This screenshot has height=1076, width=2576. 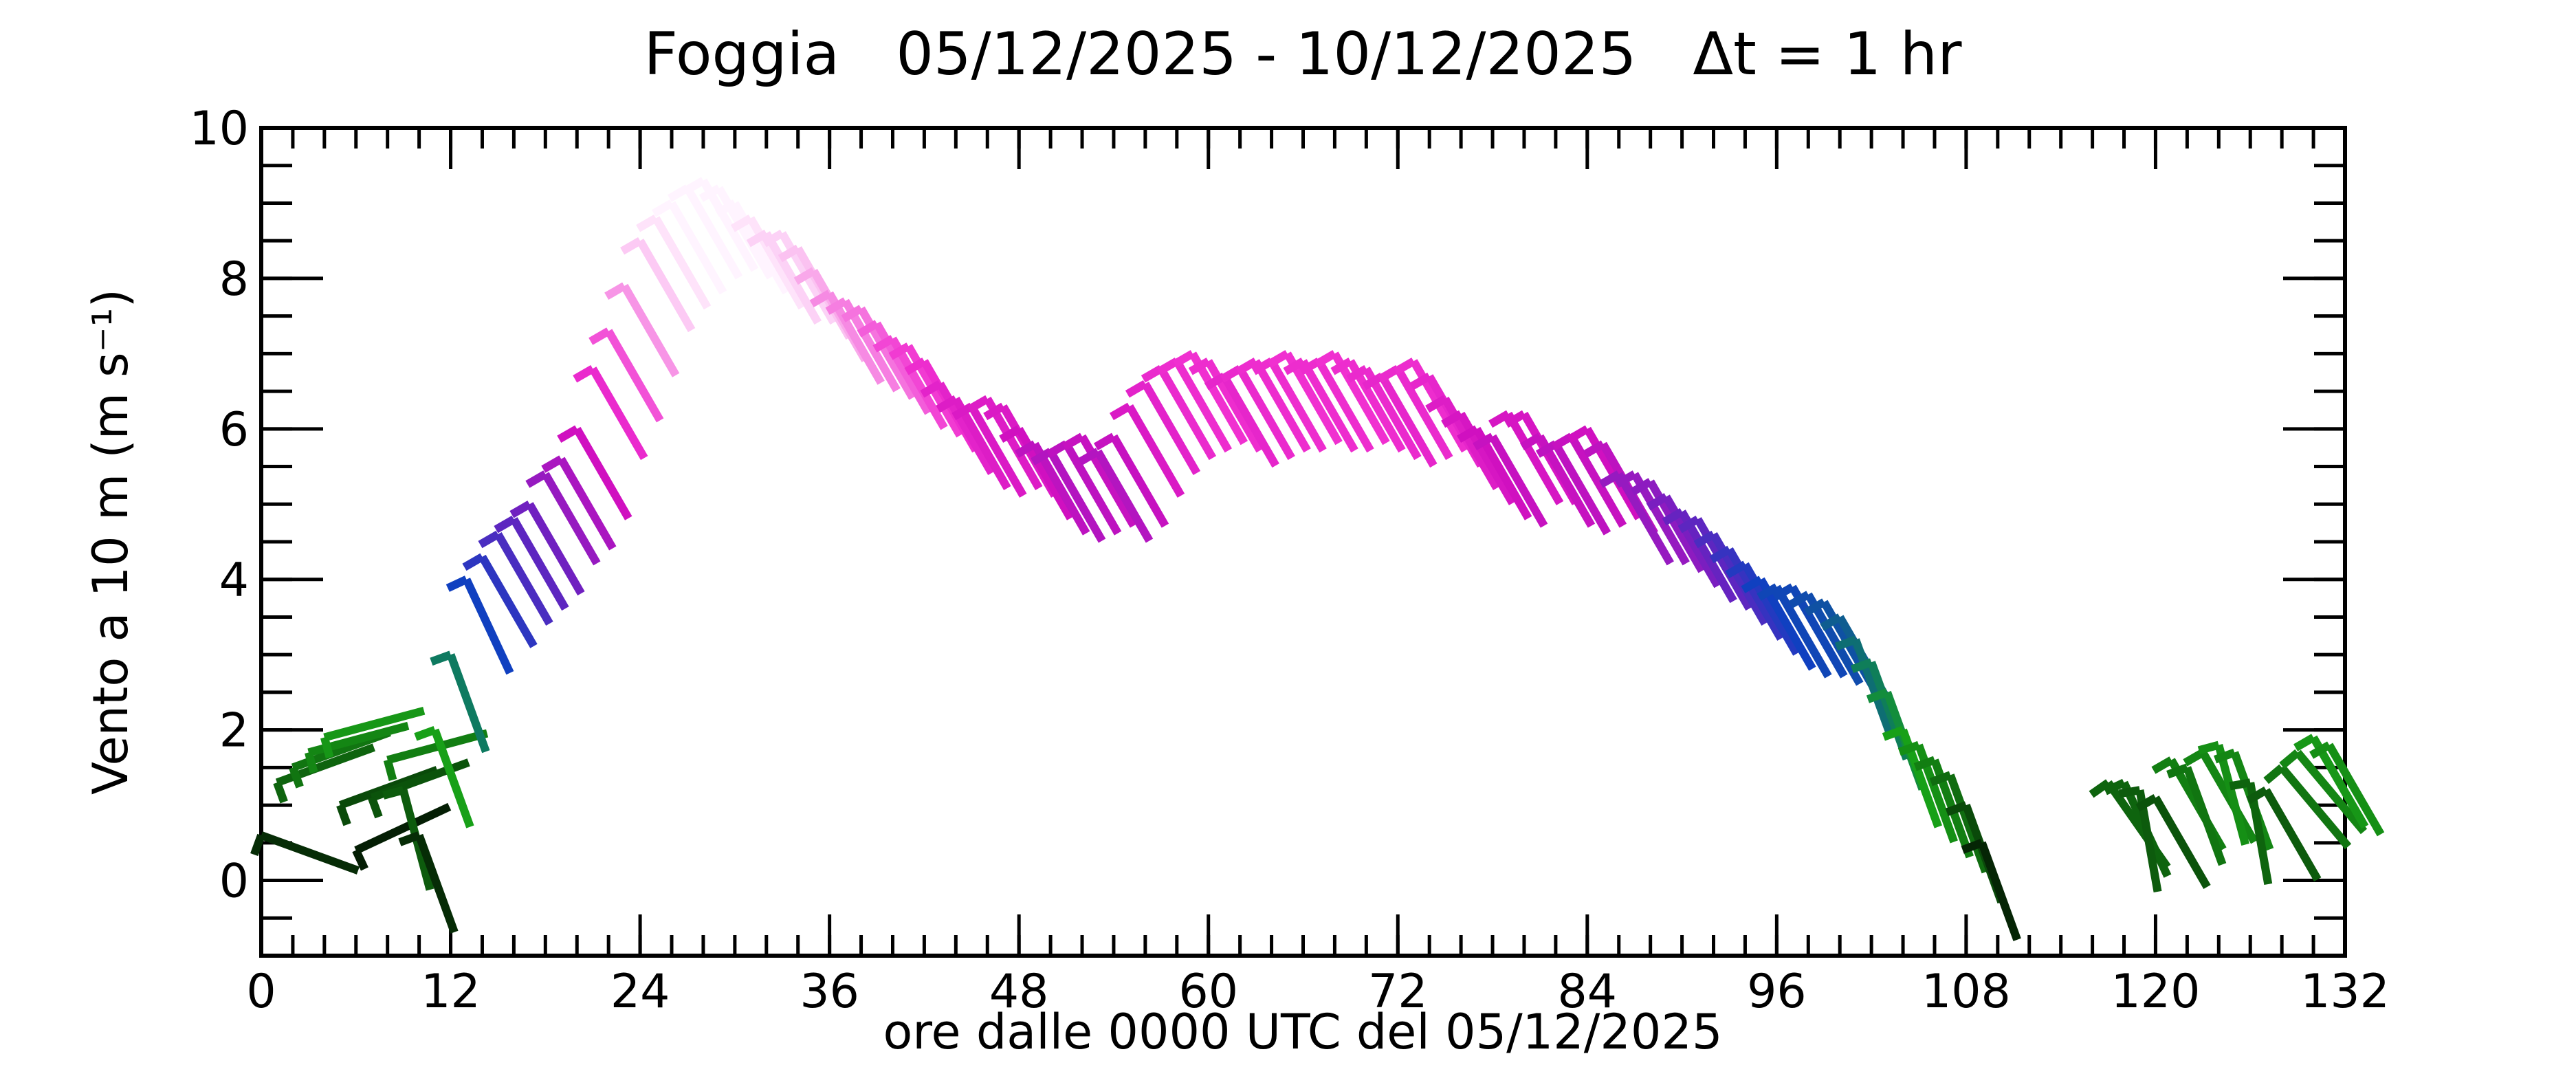 I want to click on x-tick-label: 108, so click(x=1966, y=992).